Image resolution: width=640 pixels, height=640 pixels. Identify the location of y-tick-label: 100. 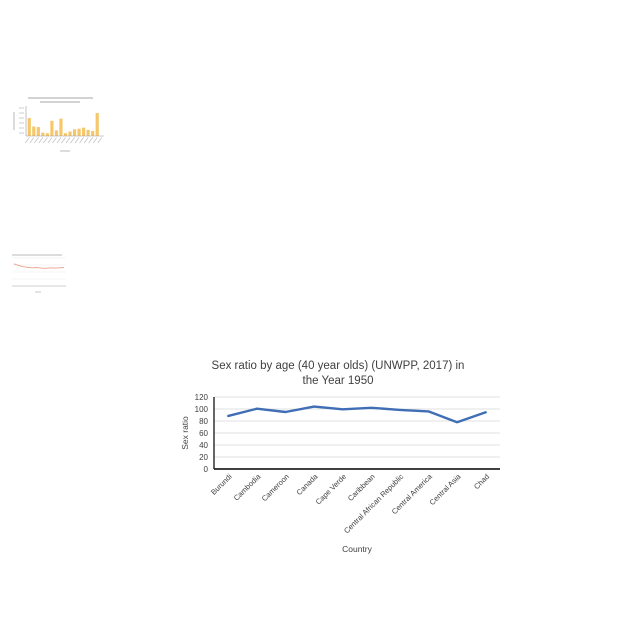
(202, 409).